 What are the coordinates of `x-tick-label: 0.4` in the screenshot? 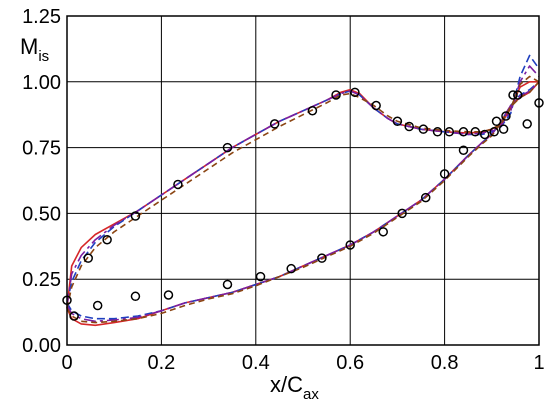 It's located at (256, 363).